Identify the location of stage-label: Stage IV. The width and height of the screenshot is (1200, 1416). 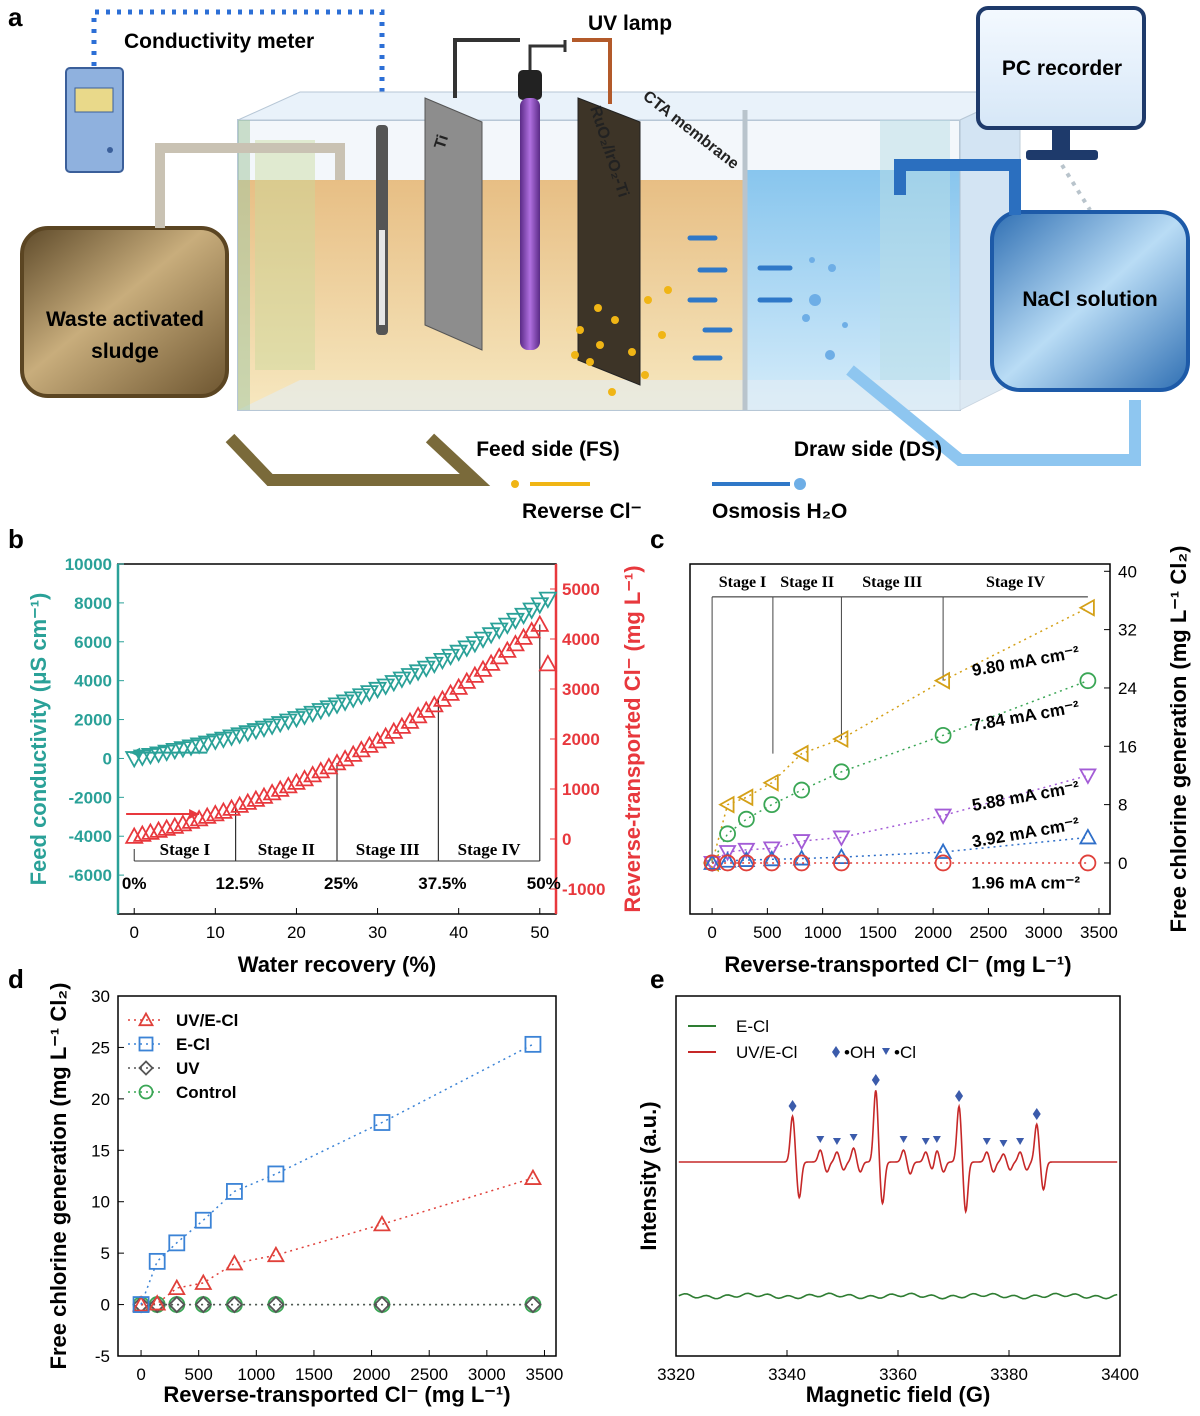
(490, 849).